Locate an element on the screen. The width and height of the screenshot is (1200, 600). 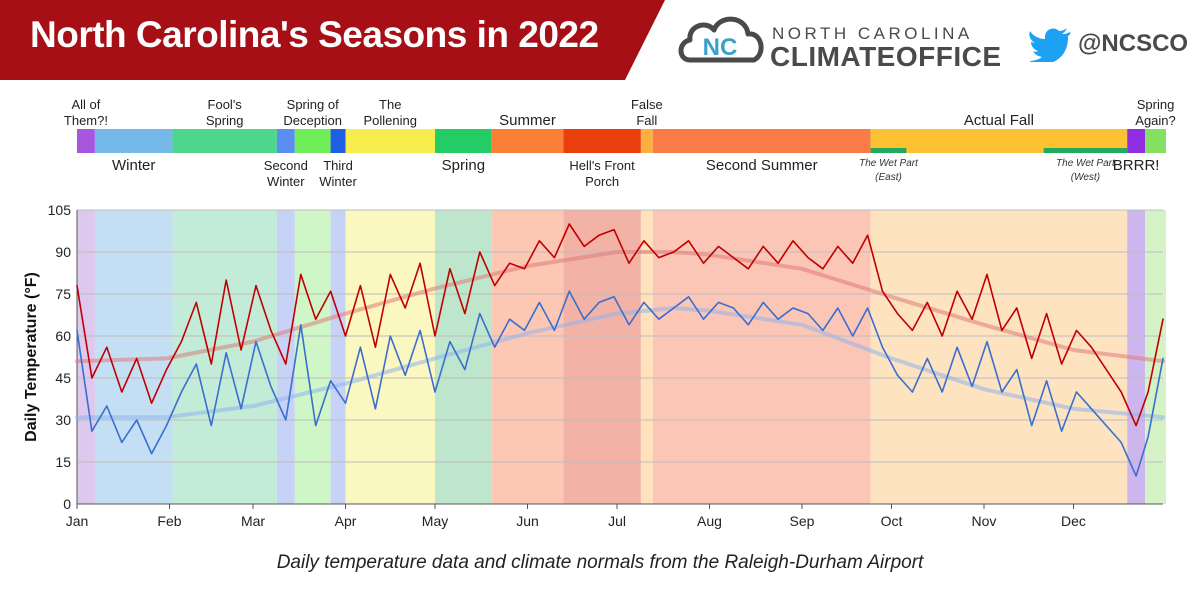
x-tick-label: Mar is located at coordinates (253, 521).